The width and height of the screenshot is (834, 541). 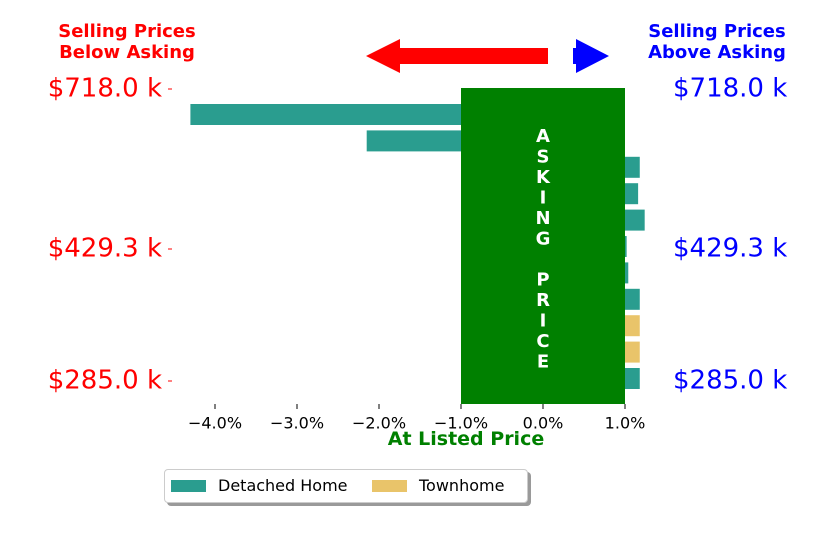 What do you see at coordinates (462, 485) in the screenshot?
I see `legend-label-townhome: Townhome` at bounding box center [462, 485].